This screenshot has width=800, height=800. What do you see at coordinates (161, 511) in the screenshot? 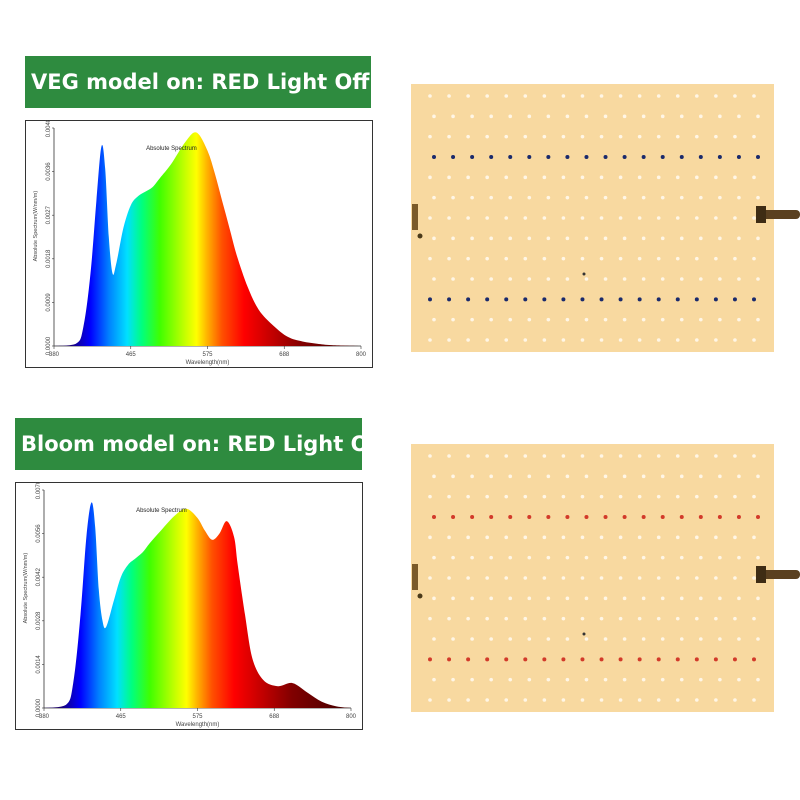
I see `chart-title: Absolute Spectrum` at bounding box center [161, 511].